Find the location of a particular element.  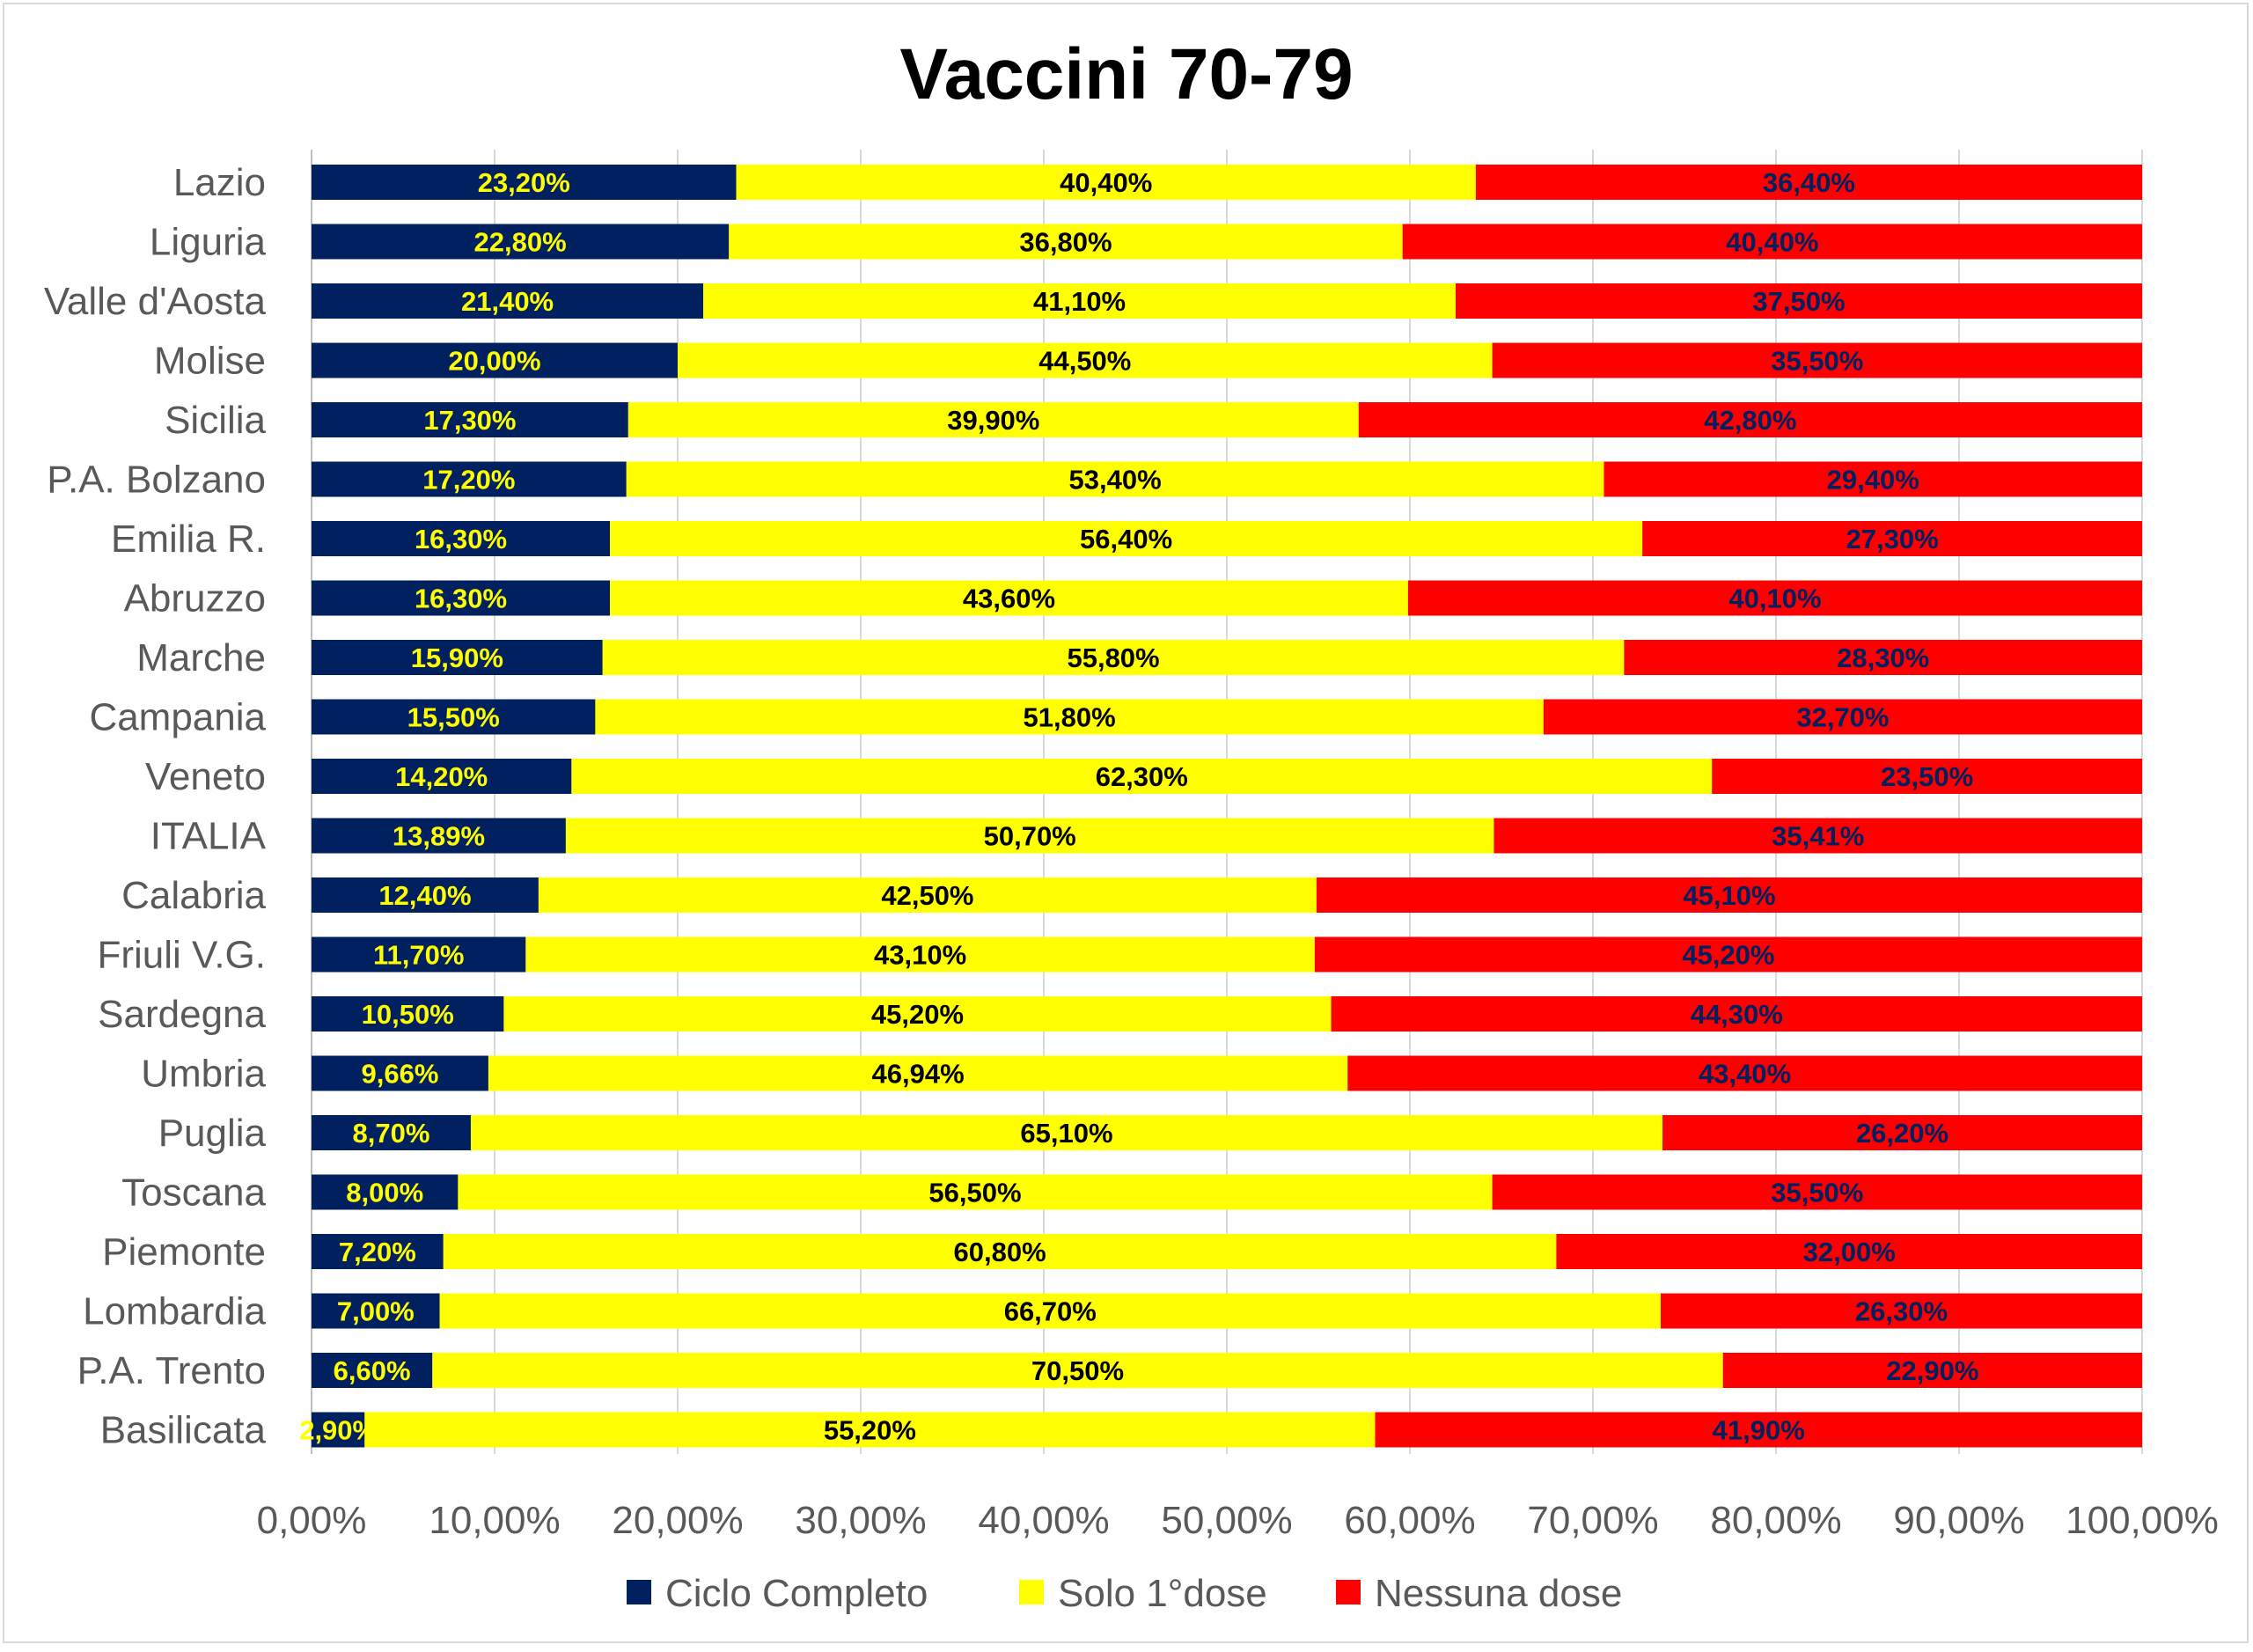

category-label: Friuli V.G. is located at coordinates (182, 955).